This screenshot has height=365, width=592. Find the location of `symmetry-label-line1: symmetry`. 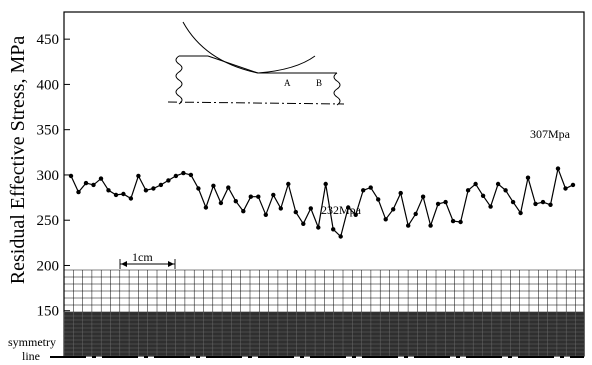

symmetry-label-line1: symmetry is located at coordinates (32, 342).